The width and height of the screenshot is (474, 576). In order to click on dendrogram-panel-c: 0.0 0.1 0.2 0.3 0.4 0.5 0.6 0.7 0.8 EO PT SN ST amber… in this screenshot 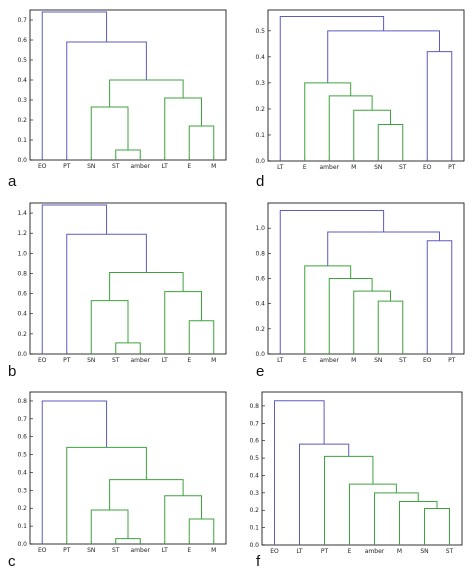, I will do `click(122, 472)`.